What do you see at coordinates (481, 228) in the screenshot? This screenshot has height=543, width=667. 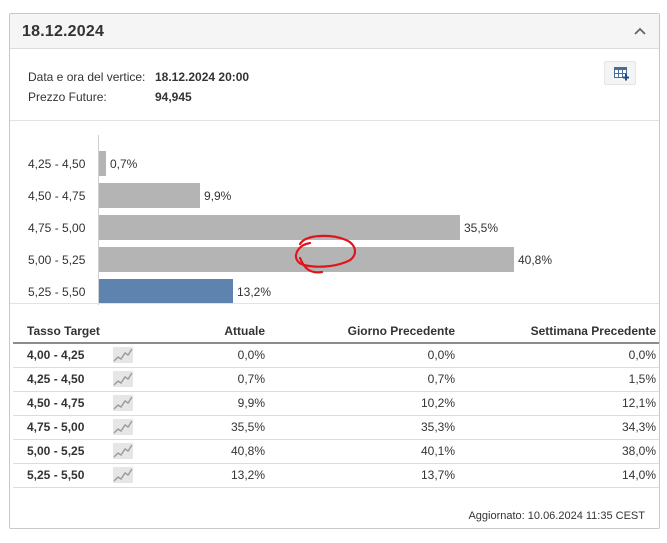 I see `bar-value-label: 35,5%` at bounding box center [481, 228].